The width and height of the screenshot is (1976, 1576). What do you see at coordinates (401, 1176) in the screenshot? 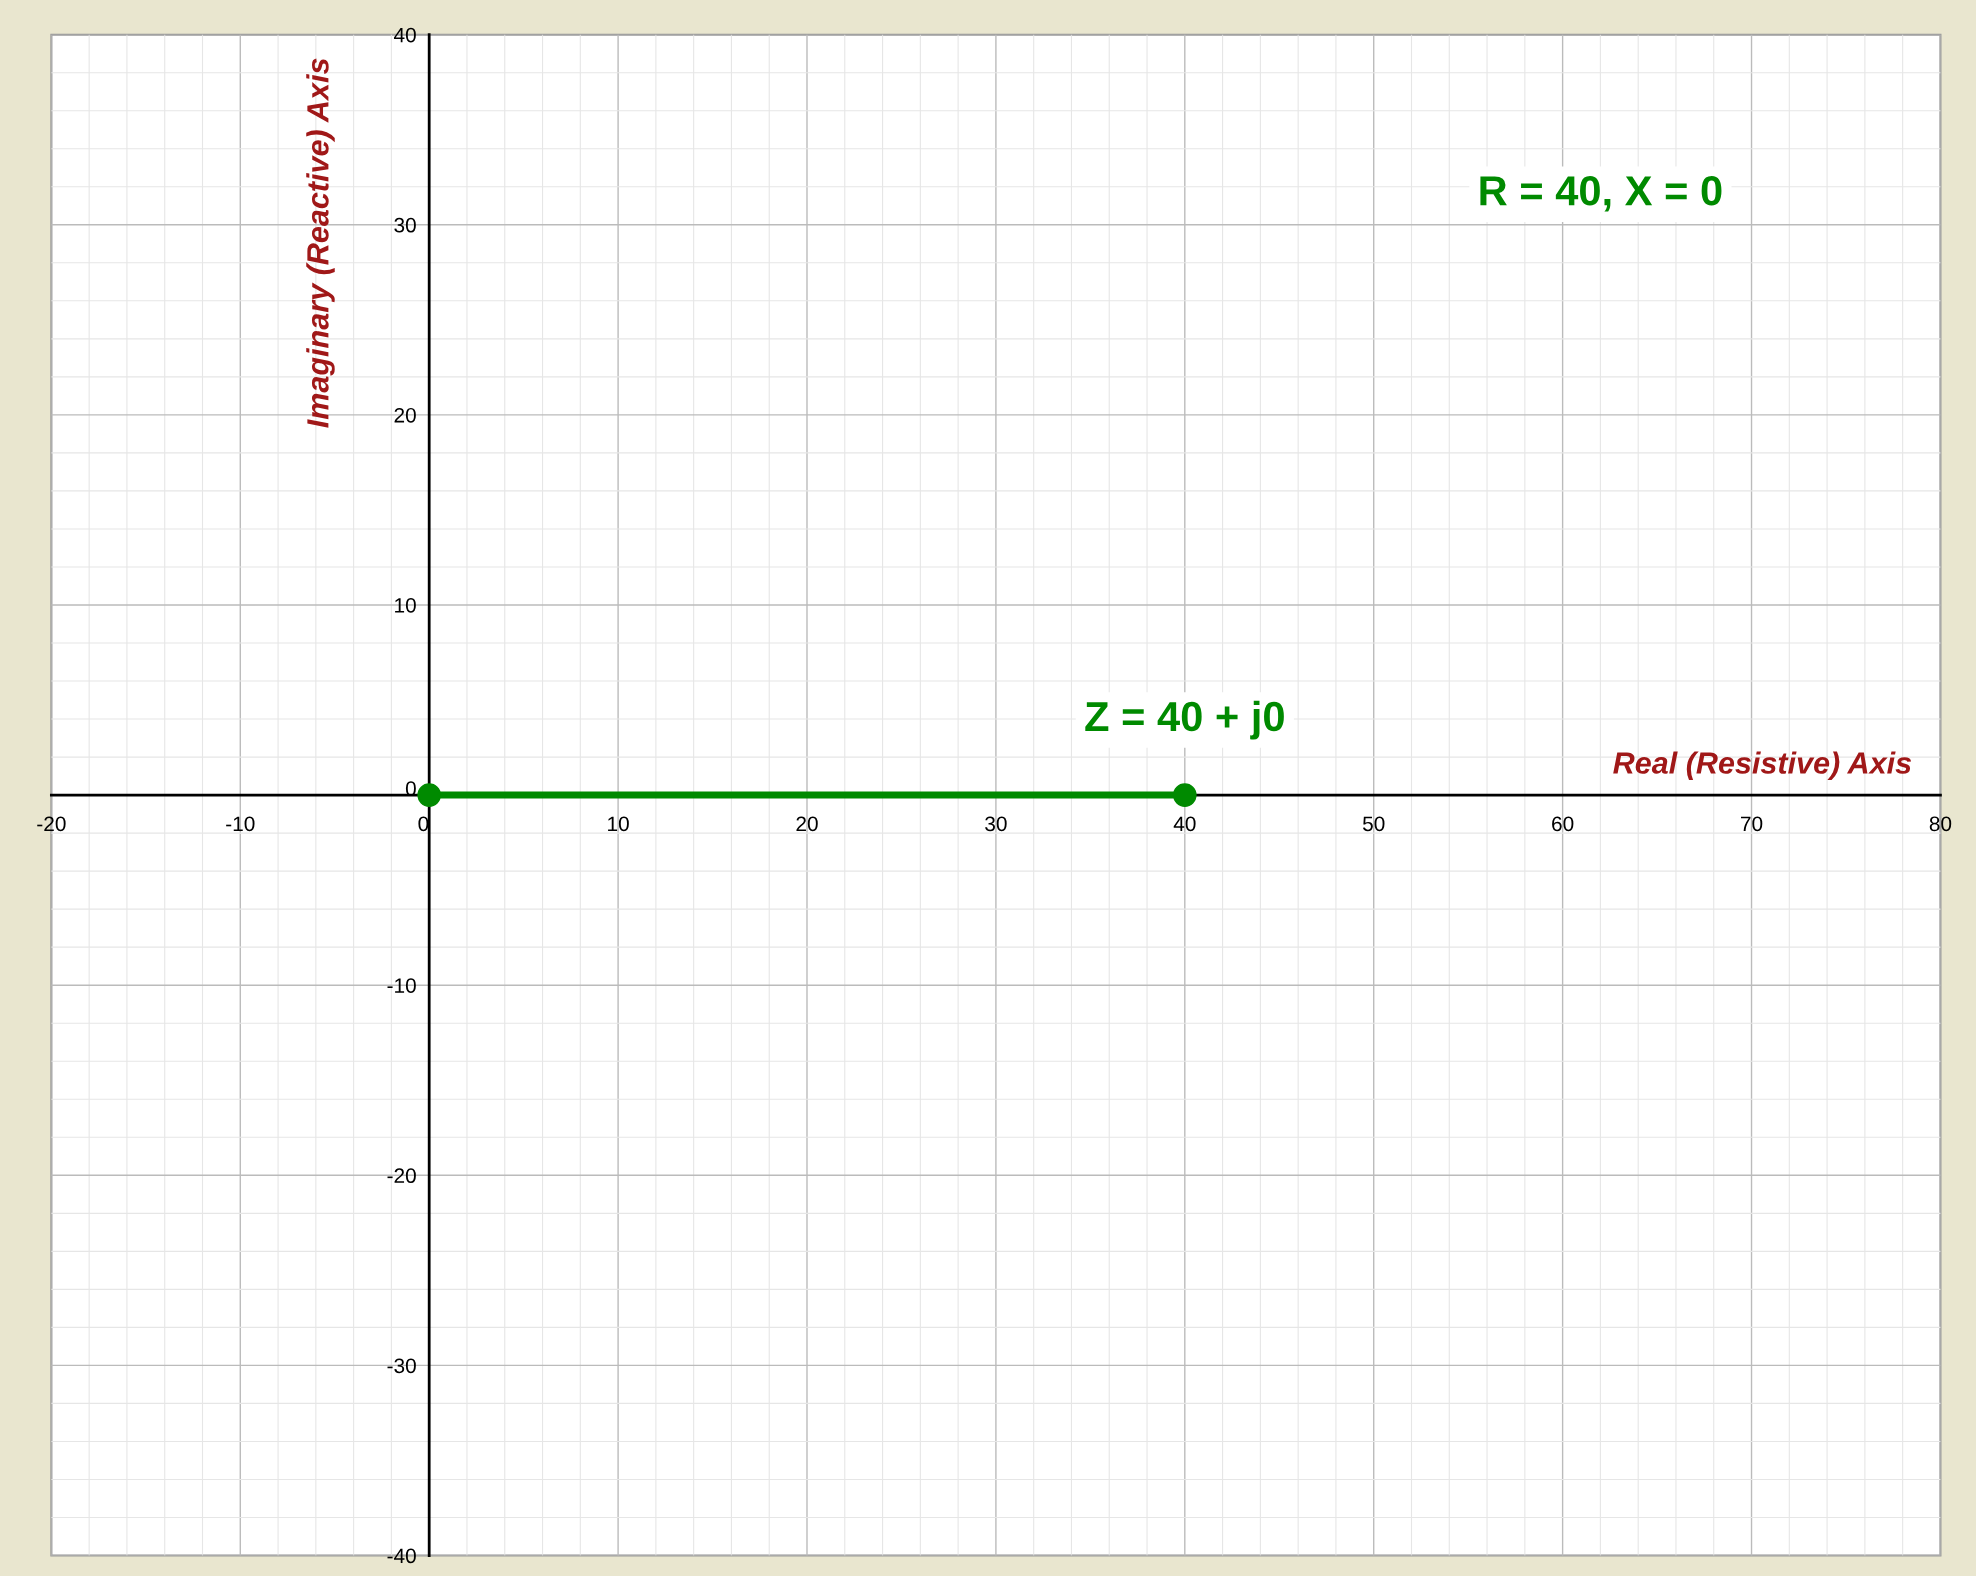
I see `y-tick-label: -20` at bounding box center [401, 1176].